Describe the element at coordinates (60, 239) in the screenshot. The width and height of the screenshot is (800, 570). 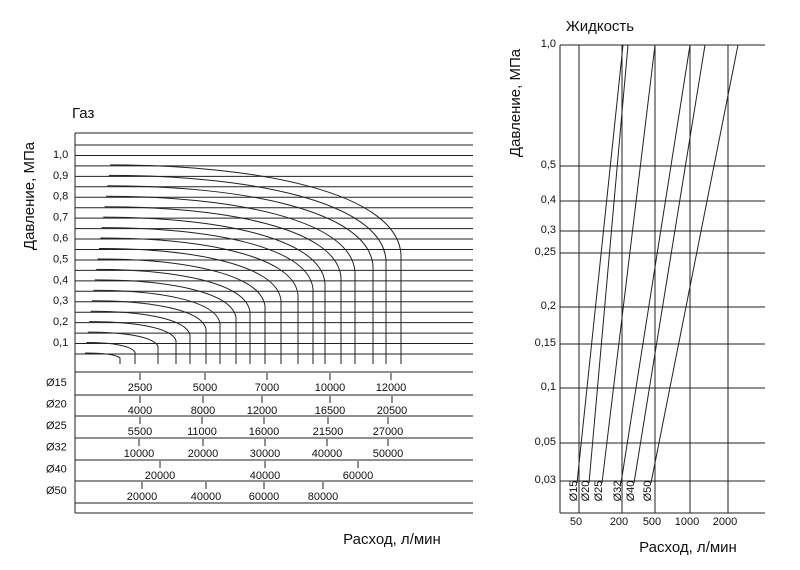
I see `y-tick-label: 0,6` at that location.